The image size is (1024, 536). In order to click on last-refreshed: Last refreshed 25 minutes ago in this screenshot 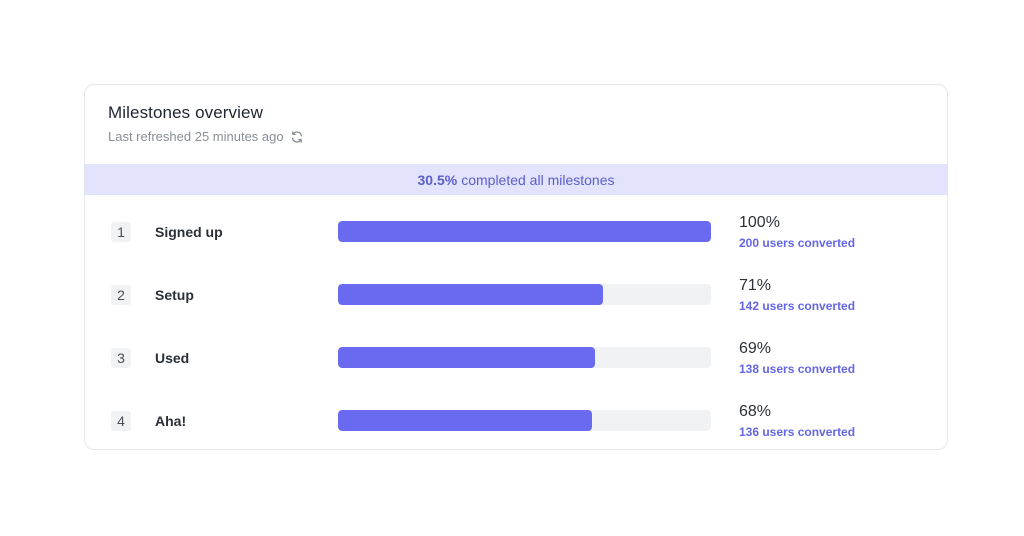, I will do `click(206, 136)`.